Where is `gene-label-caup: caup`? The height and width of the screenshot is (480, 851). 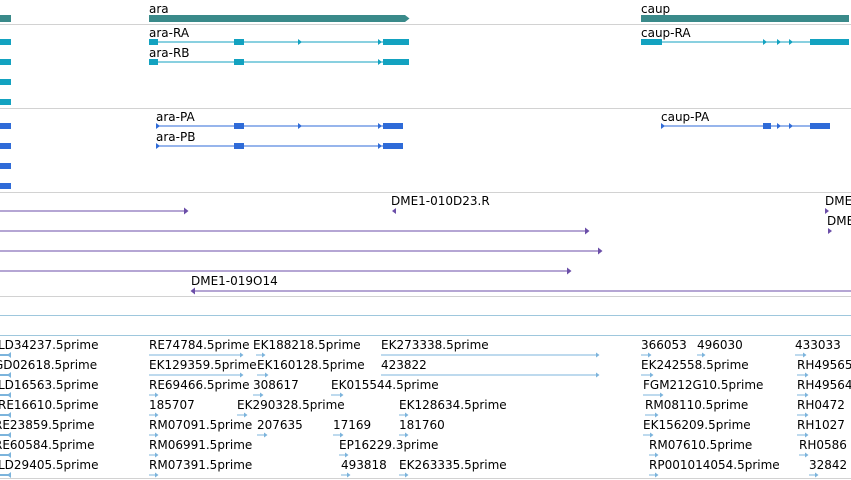 gene-label-caup: caup is located at coordinates (656, 9).